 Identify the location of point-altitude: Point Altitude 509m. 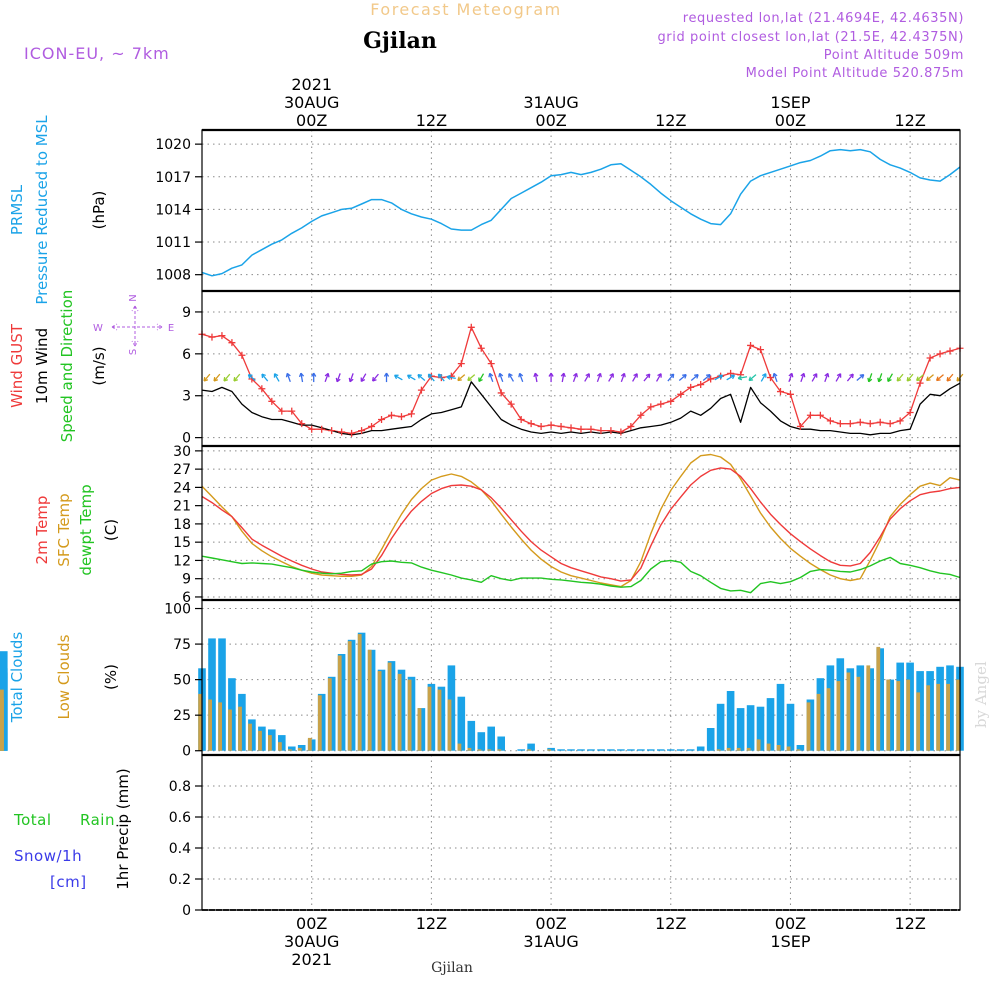
(894, 55).